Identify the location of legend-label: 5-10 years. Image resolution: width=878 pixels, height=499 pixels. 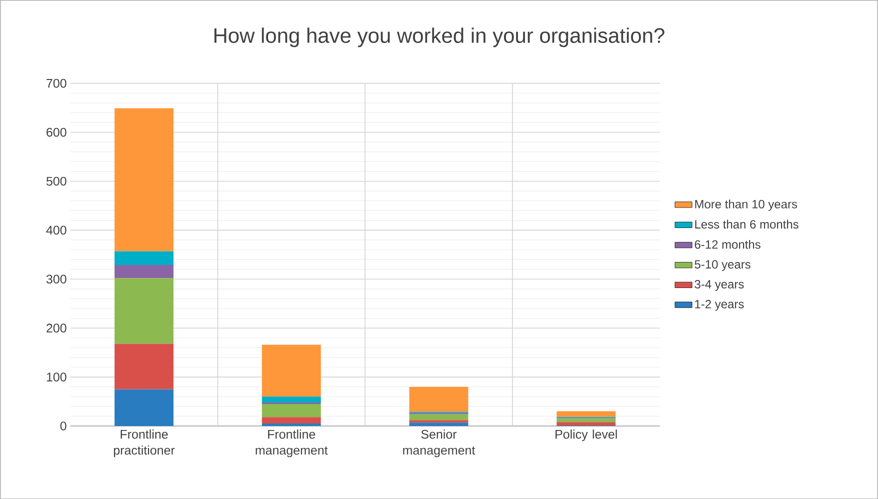
(722, 265).